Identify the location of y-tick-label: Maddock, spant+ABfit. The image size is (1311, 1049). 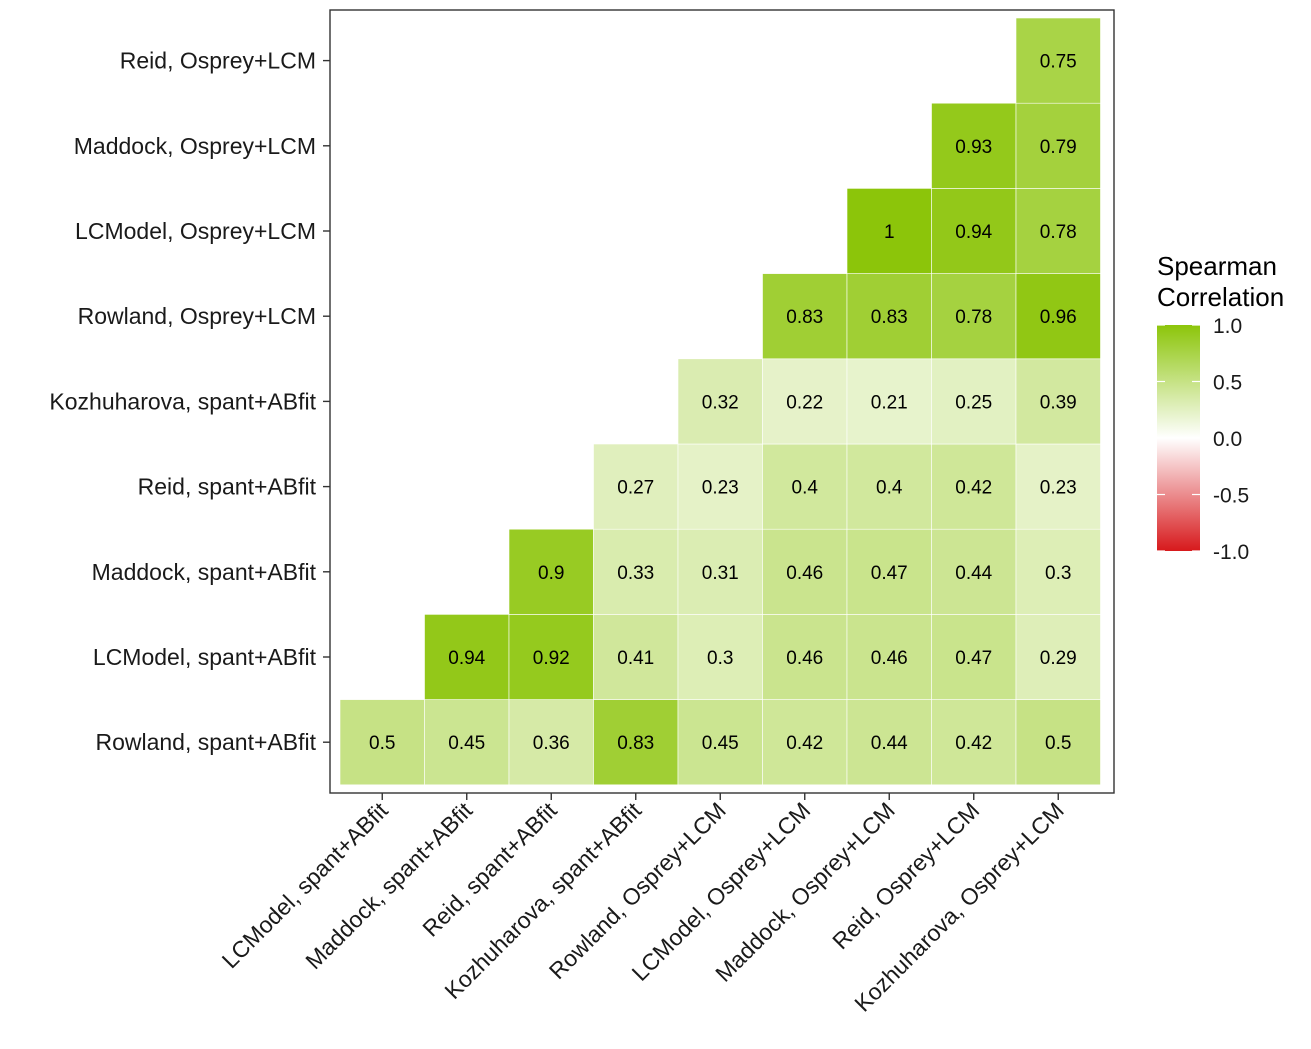
(204, 572).